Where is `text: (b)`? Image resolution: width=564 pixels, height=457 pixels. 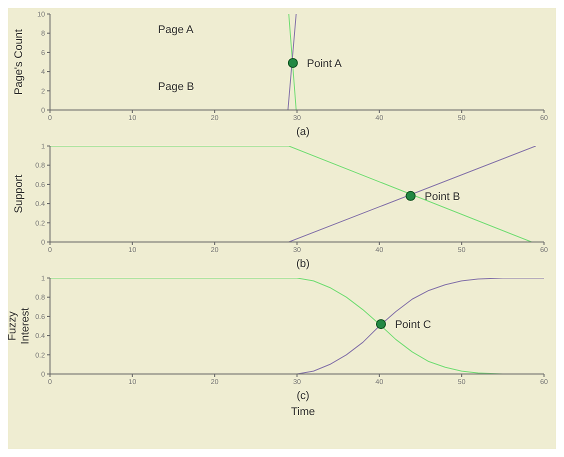 text: (b) is located at coordinates (303, 265).